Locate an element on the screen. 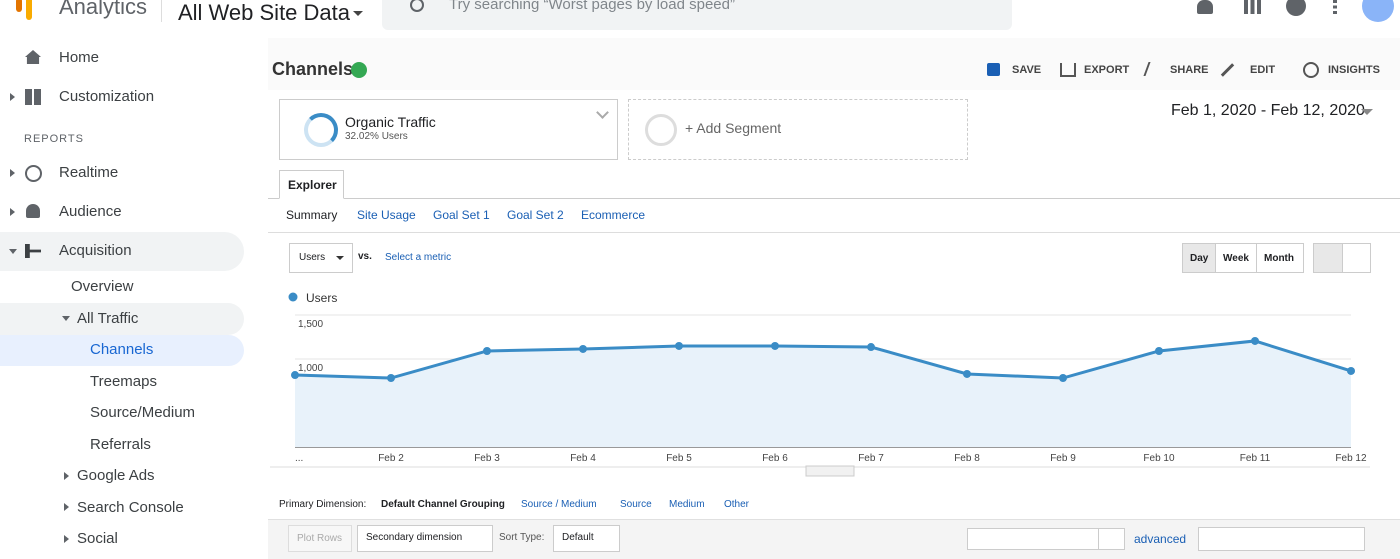  dimension-link: Source is located at coordinates (636, 504).